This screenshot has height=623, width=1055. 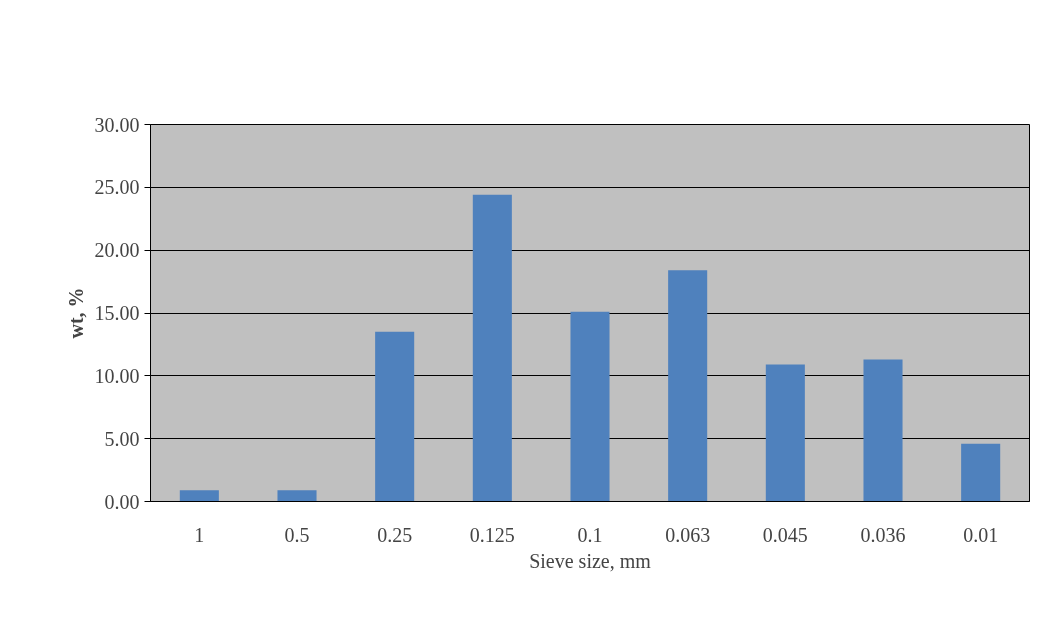 I want to click on y-tick-label: 5.00, so click(x=122, y=438).